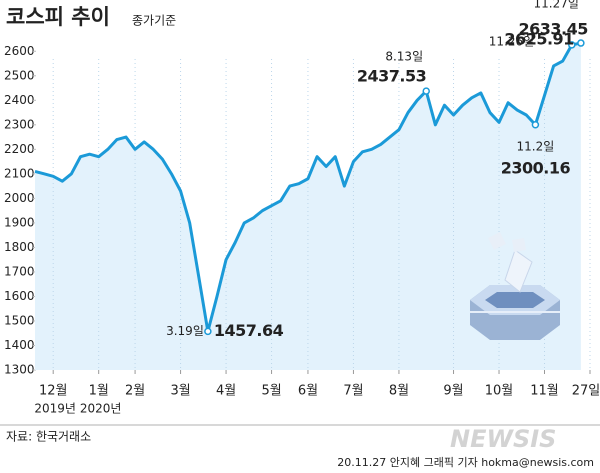 Image resolution: width=600 pixels, height=473 pixels. I want to click on x-tick-label: 5월, so click(271, 391).